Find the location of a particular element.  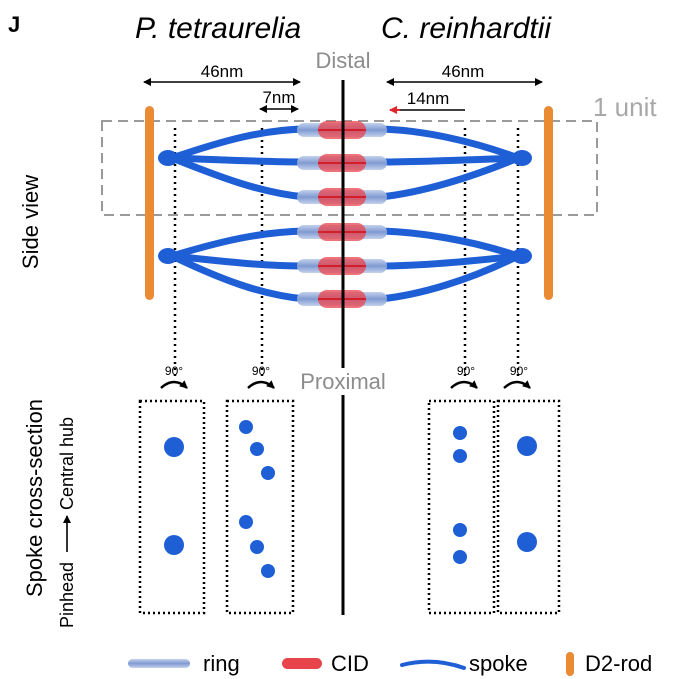

legend-swatch-cid is located at coordinates (302, 663).